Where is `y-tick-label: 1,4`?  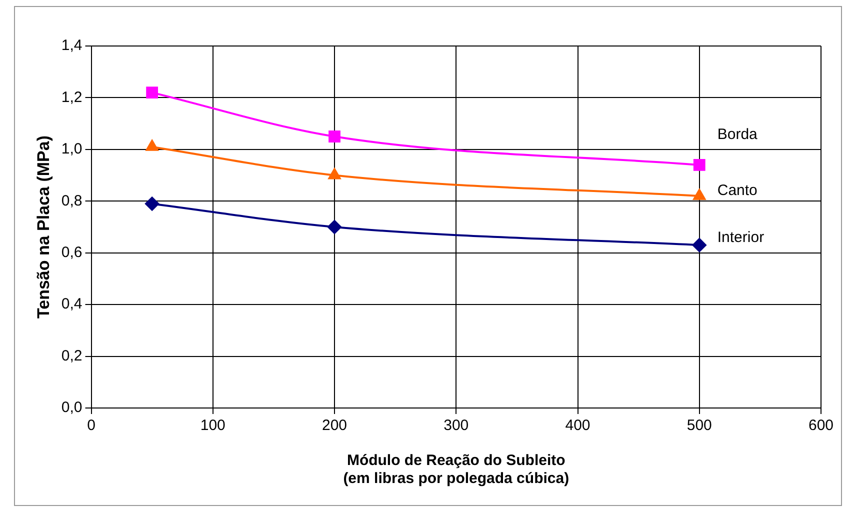 y-tick-label: 1,4 is located at coordinates (71, 45).